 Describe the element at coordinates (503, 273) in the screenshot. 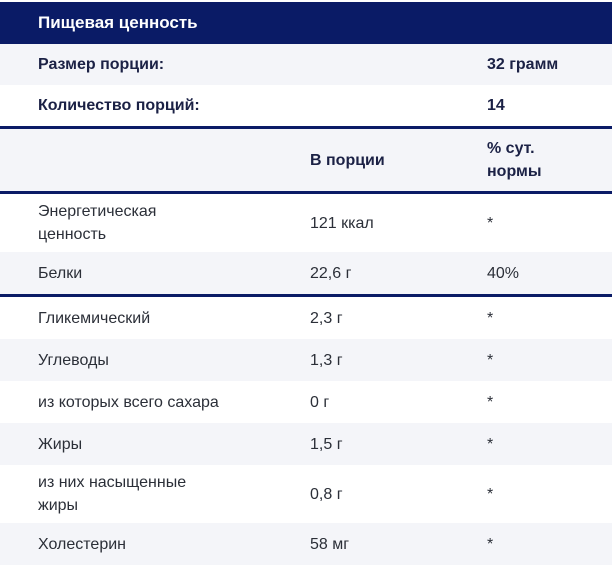

I see `nutrient-daily-value: 40%` at that location.